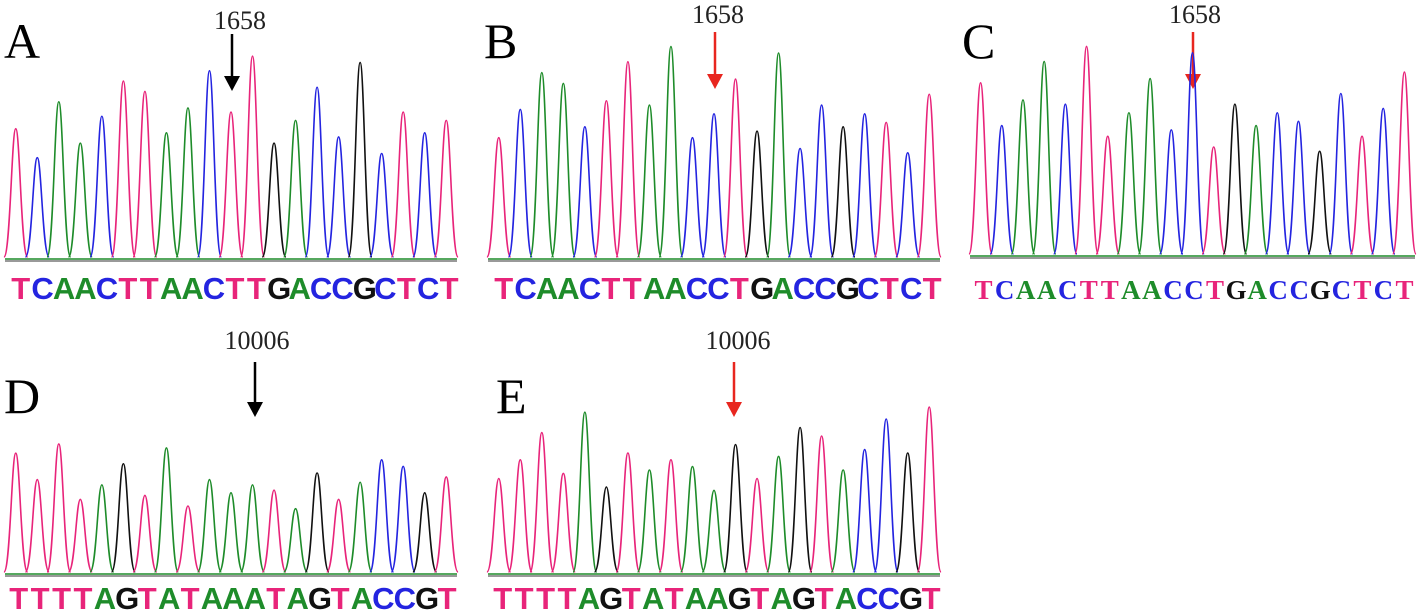 The width and height of the screenshot is (1420, 616). I want to click on position-label: 1658, so click(1195, 14).